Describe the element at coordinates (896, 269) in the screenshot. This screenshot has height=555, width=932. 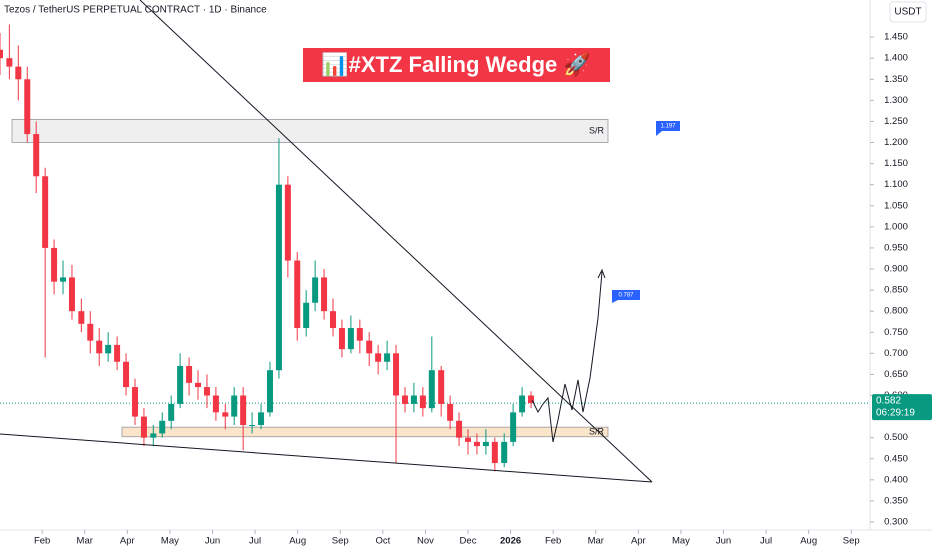
I see `y-tick-label: 0.900` at that location.